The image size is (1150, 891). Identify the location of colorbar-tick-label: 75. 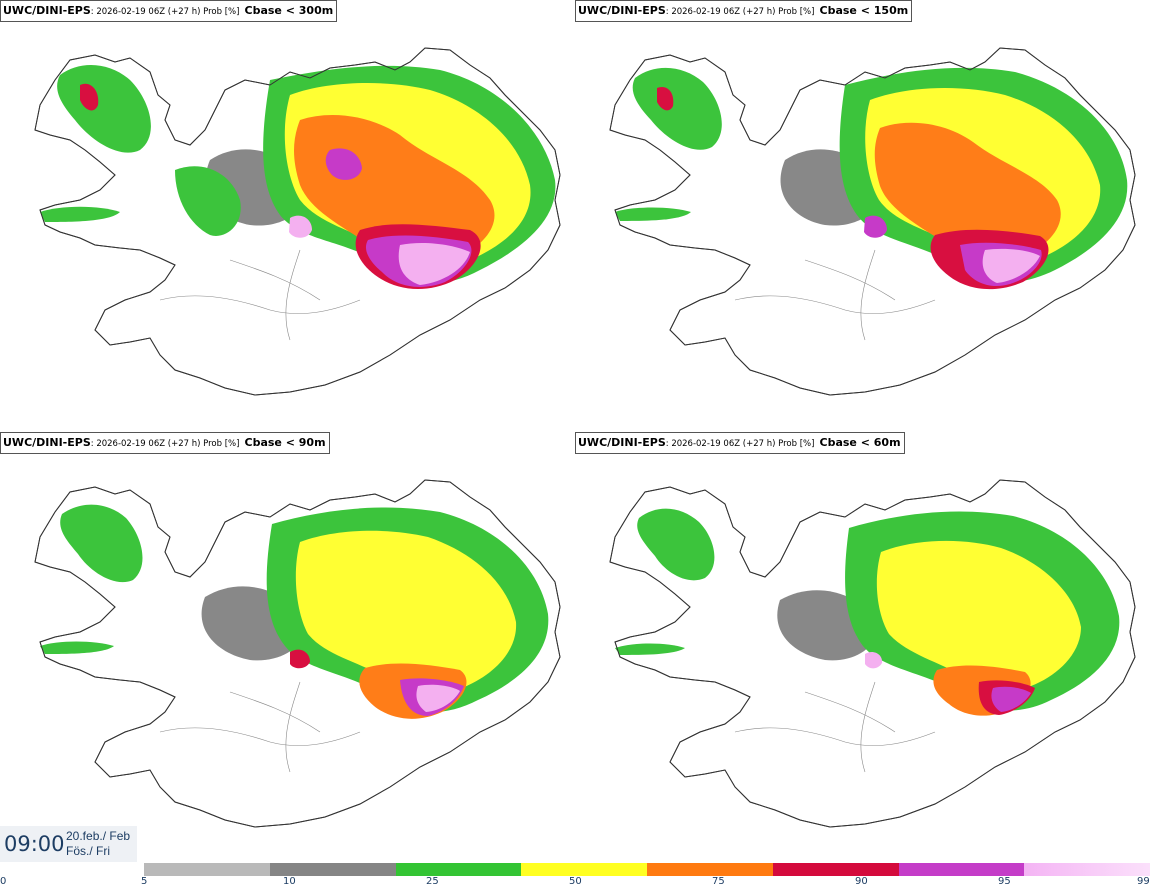
(718, 881).